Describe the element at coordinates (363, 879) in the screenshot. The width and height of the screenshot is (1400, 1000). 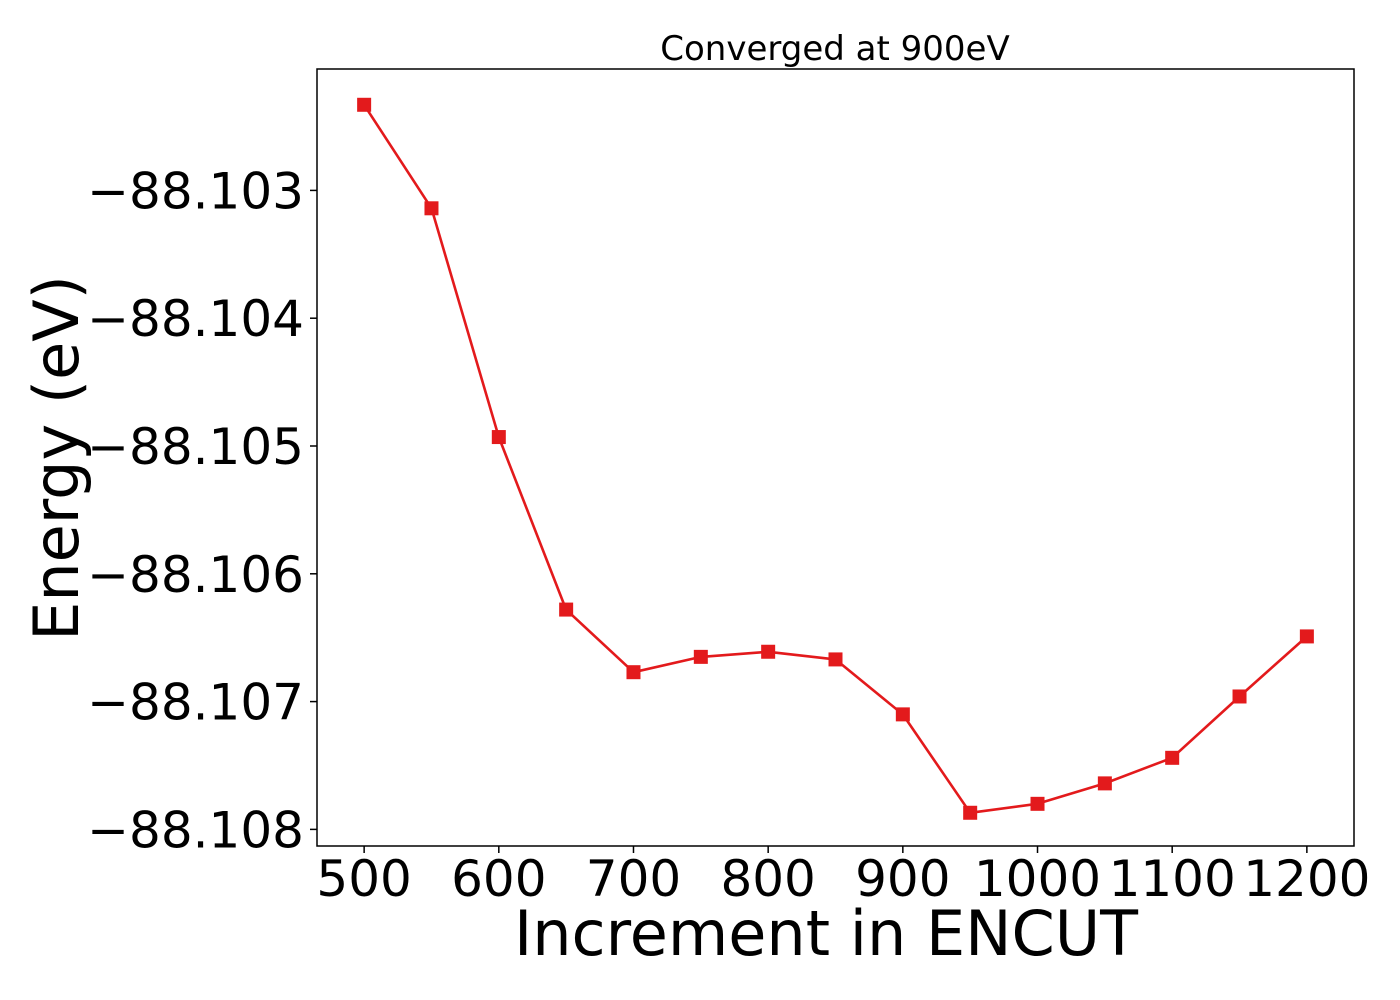
I see `x-tick-label: 500` at that location.